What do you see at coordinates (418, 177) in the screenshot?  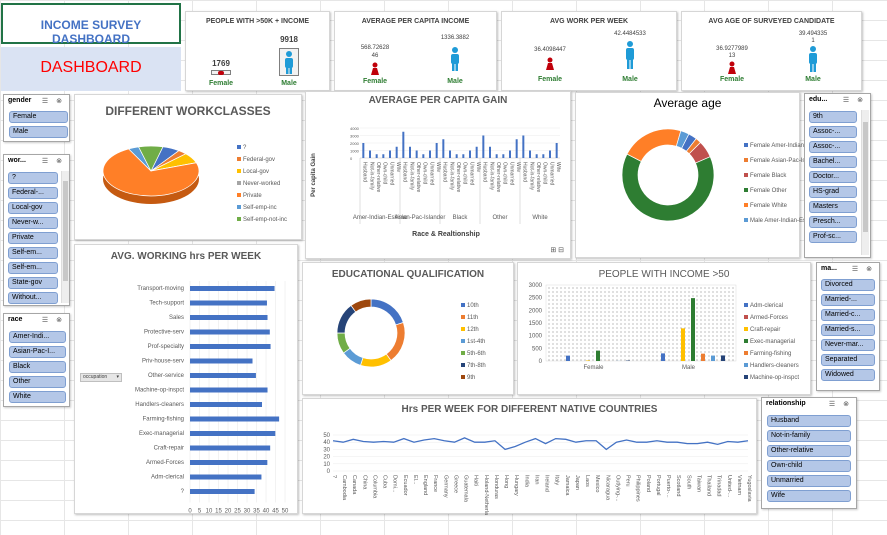 I see `x-tick-label: Other-relative` at bounding box center [418, 177].